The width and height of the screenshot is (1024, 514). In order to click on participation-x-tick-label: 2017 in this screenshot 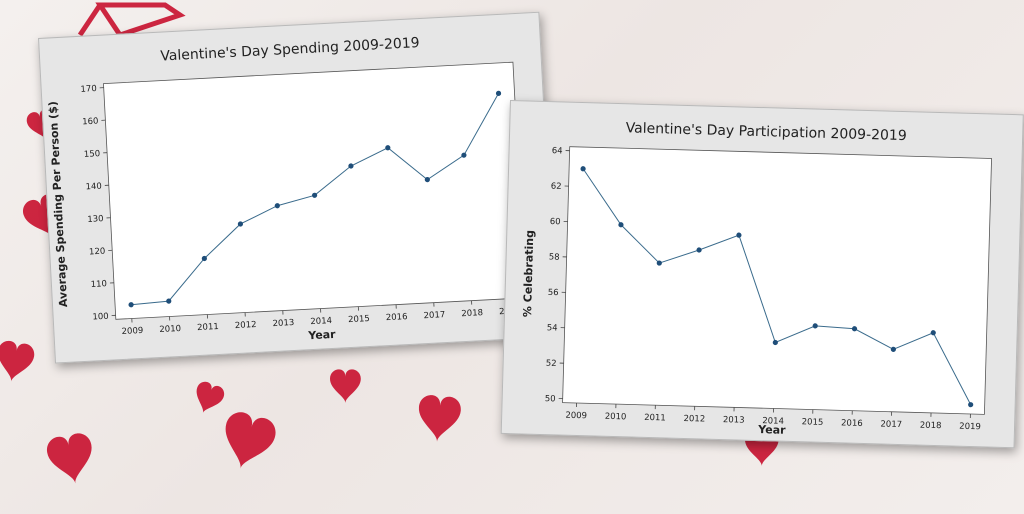, I will do `click(891, 424)`.